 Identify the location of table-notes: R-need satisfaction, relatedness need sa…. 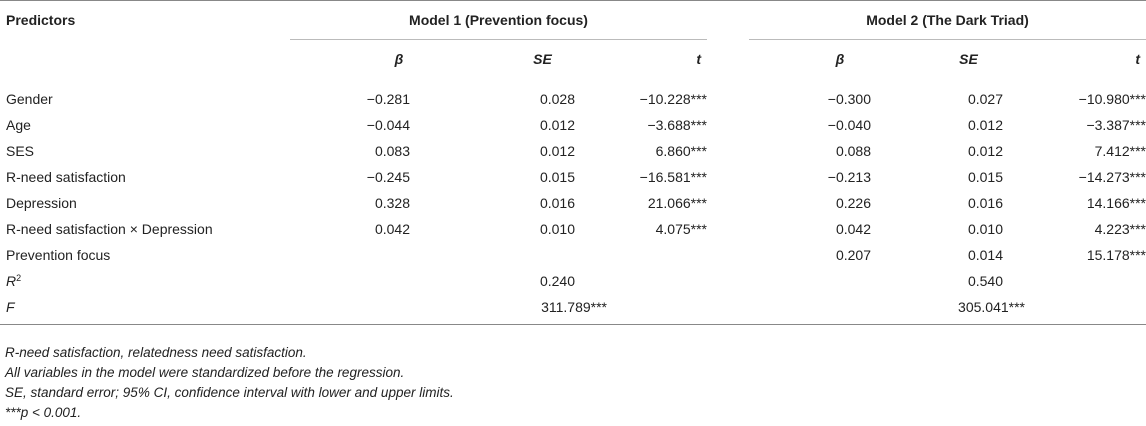
(229, 383).